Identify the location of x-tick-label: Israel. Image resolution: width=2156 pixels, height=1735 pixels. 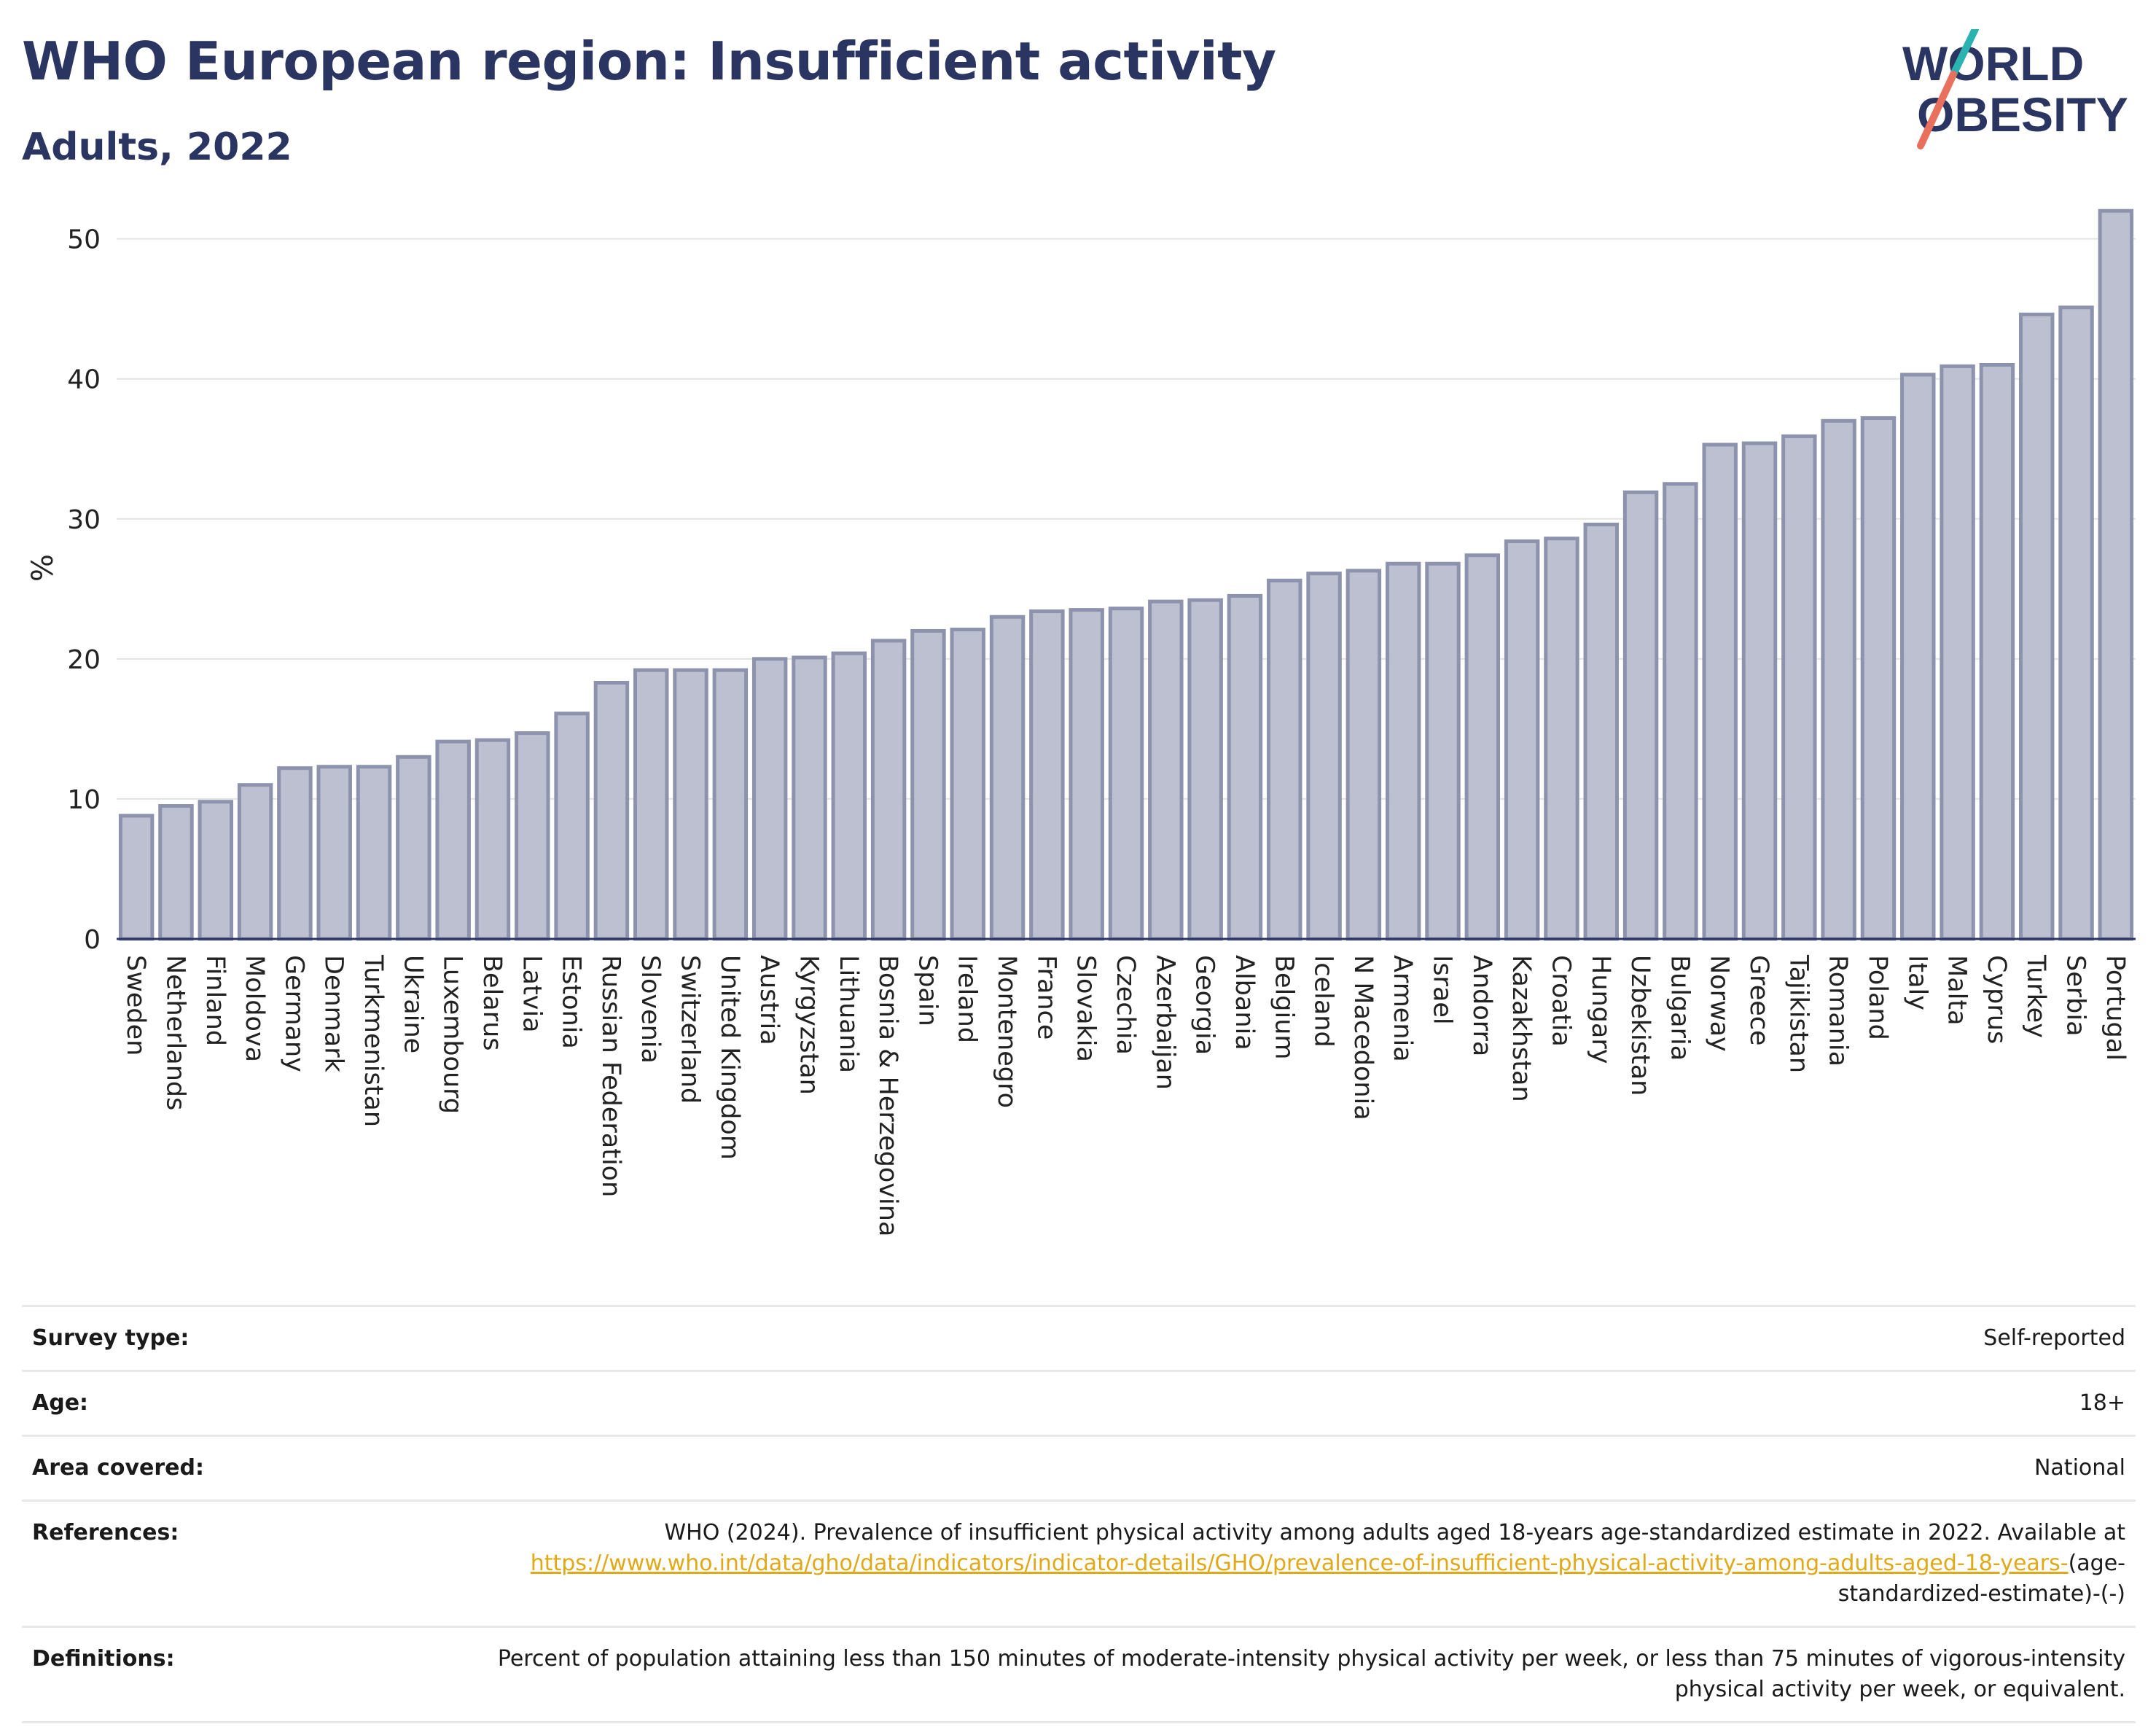
(1443, 990).